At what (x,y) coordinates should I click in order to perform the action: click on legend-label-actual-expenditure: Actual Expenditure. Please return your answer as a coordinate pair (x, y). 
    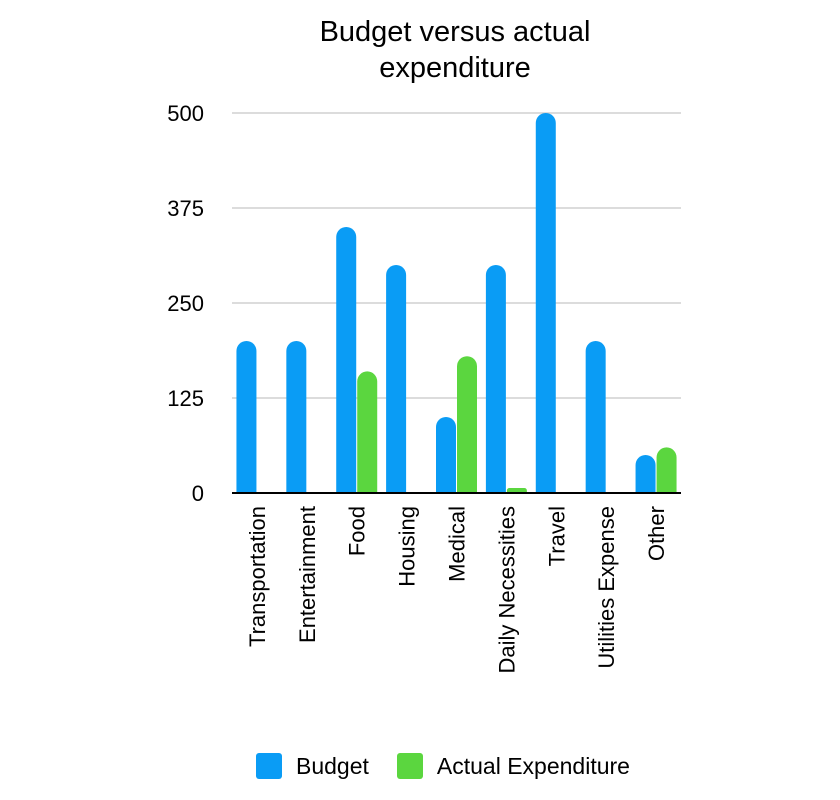
    Looking at the image, I should click on (533, 765).